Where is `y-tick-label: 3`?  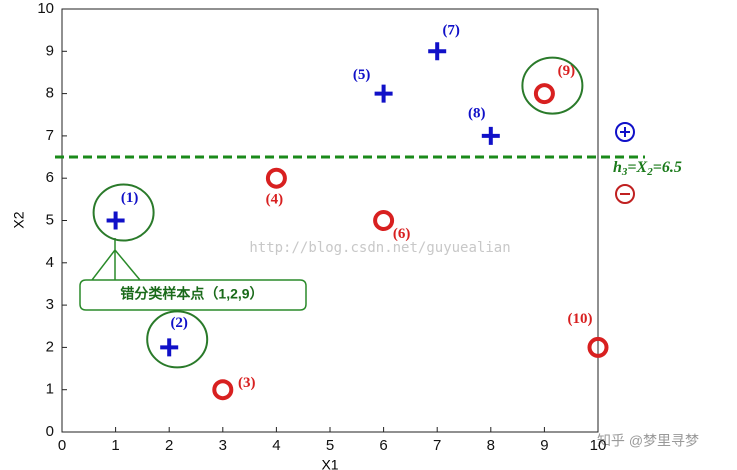 y-tick-label: 3 is located at coordinates (50, 304).